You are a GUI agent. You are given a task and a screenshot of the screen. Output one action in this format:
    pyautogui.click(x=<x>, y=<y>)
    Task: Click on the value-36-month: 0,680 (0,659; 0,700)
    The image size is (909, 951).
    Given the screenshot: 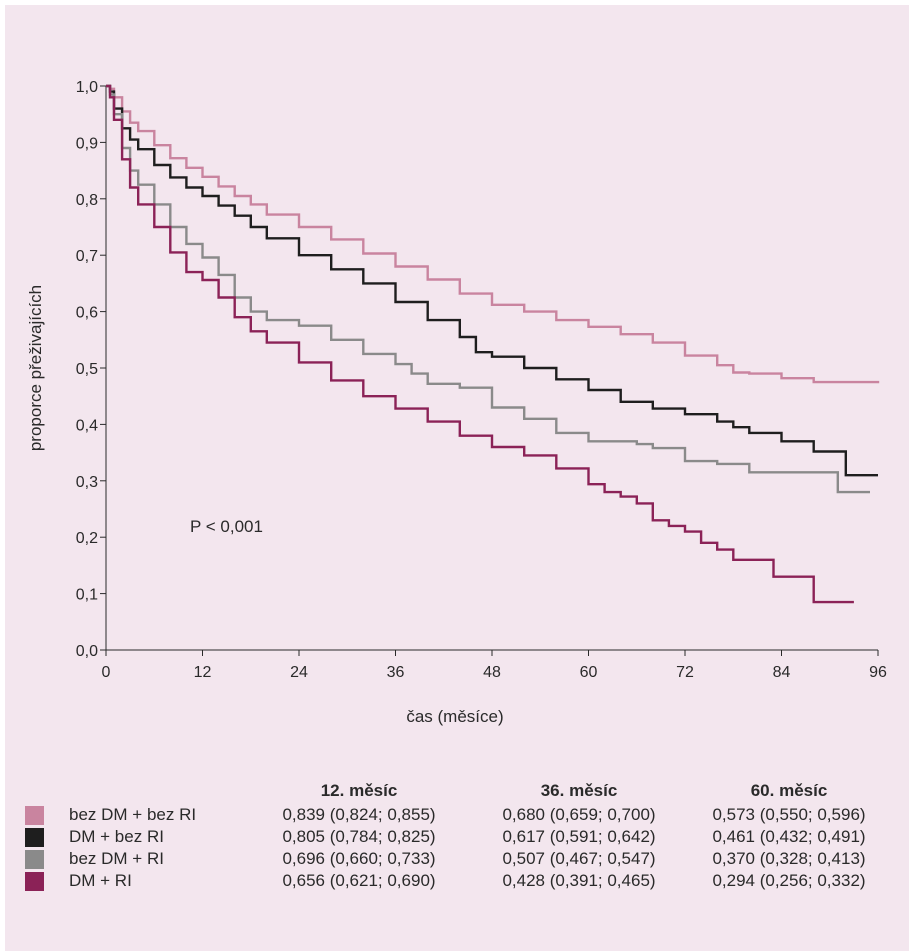 What is the action you would take?
    pyautogui.click(x=579, y=814)
    